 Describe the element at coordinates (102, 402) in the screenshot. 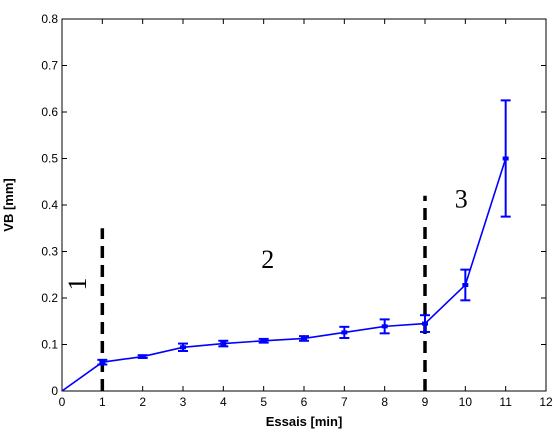

I see `x-tick-label: 1` at that location.